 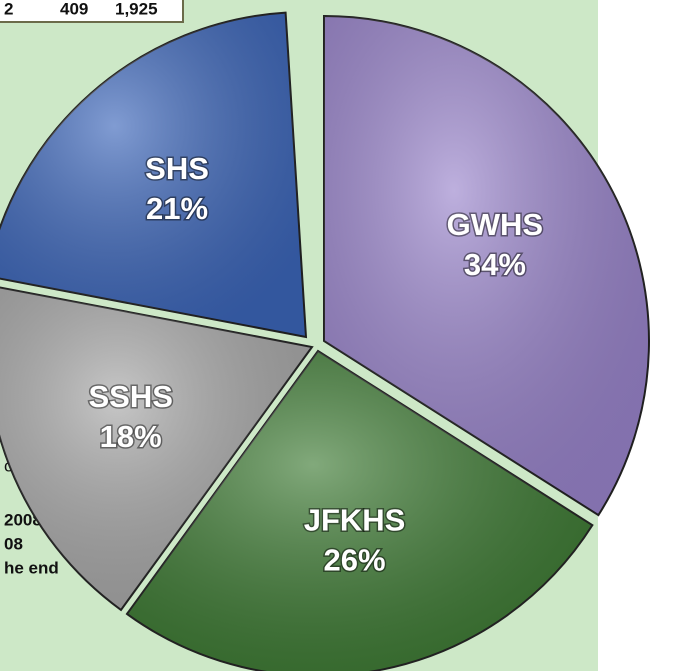 What do you see at coordinates (13, 543) in the screenshot?
I see `side-text: 08` at bounding box center [13, 543].